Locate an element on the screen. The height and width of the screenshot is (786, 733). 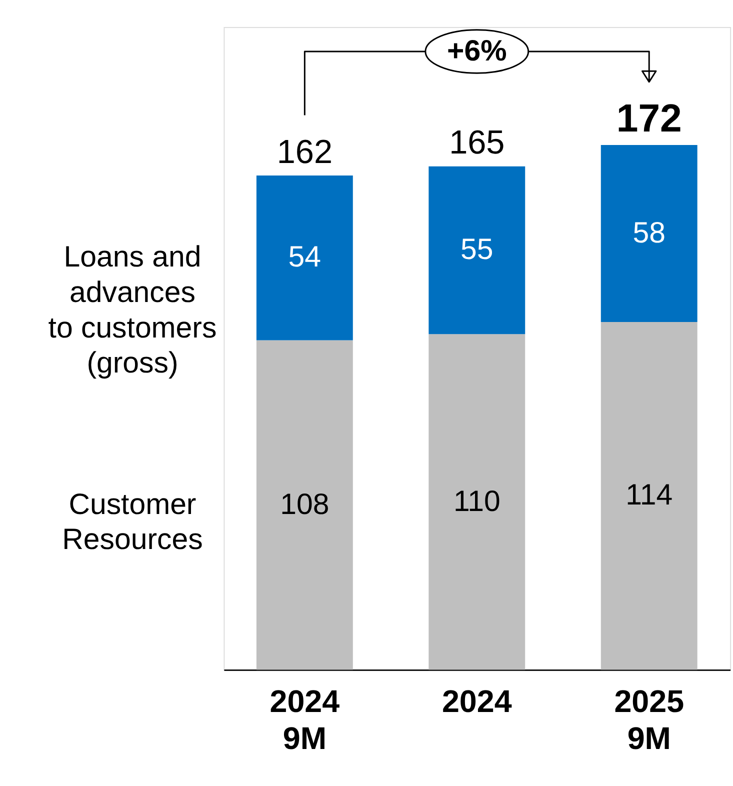
x-tick-label: 2025 9M is located at coordinates (649, 720).